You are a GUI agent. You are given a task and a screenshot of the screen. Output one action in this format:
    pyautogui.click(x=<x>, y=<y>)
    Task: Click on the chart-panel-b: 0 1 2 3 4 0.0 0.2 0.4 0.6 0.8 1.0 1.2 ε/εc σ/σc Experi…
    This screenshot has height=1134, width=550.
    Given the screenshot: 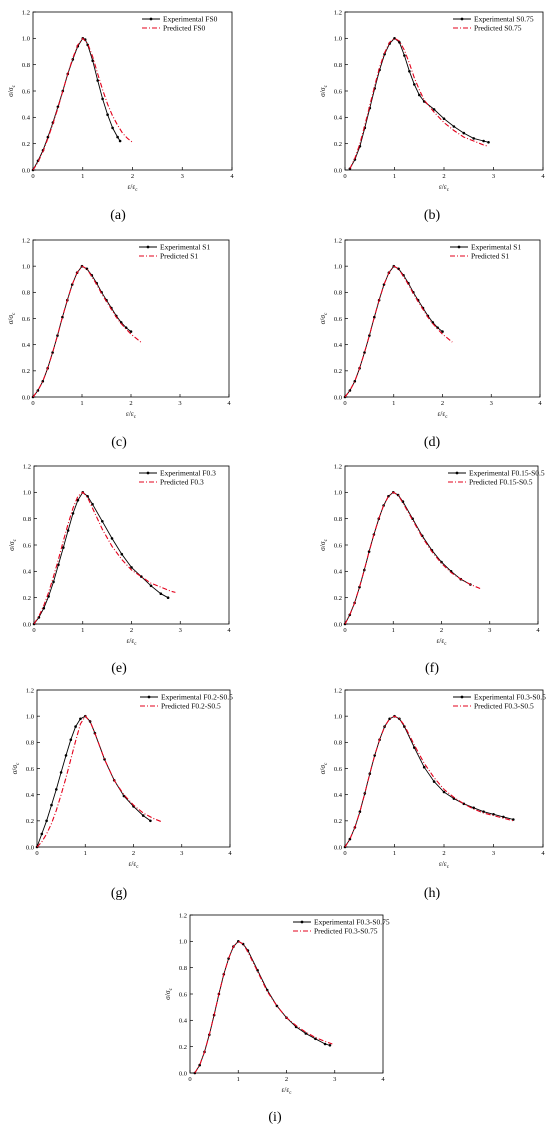 What is the action you would take?
    pyautogui.click(x=432, y=116)
    